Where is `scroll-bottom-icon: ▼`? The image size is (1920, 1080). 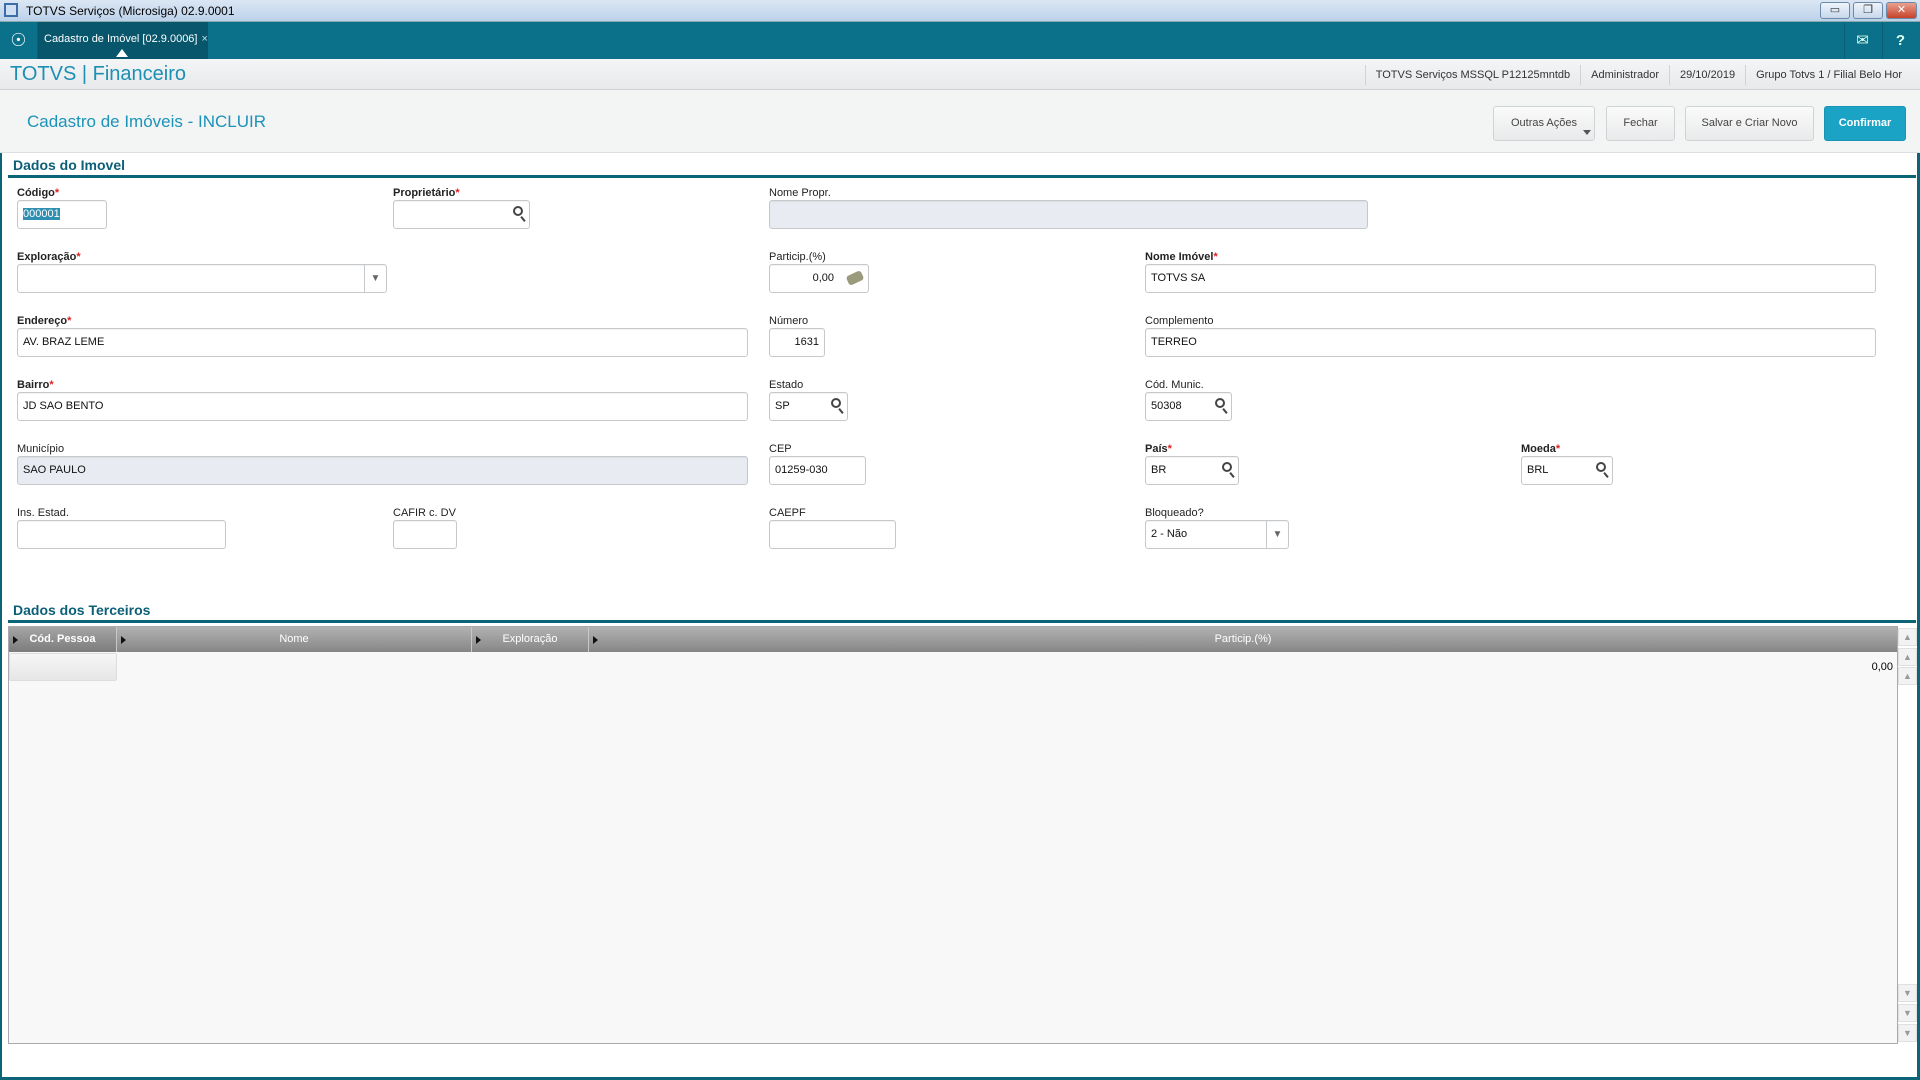
scroll-bottom-icon: ▼ is located at coordinates (1907, 1033).